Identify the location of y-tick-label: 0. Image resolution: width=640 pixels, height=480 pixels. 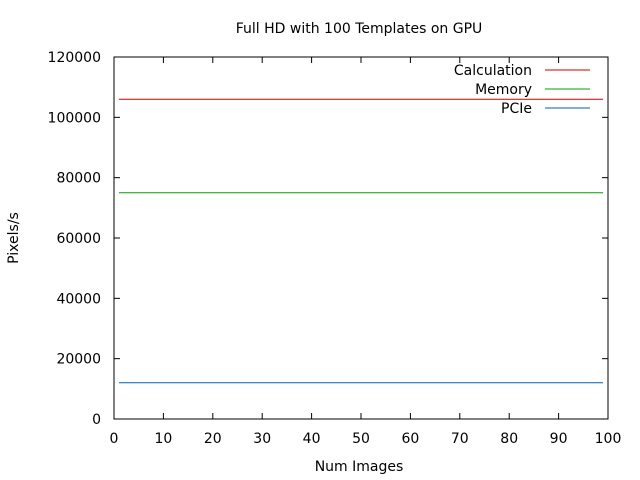
(96, 420).